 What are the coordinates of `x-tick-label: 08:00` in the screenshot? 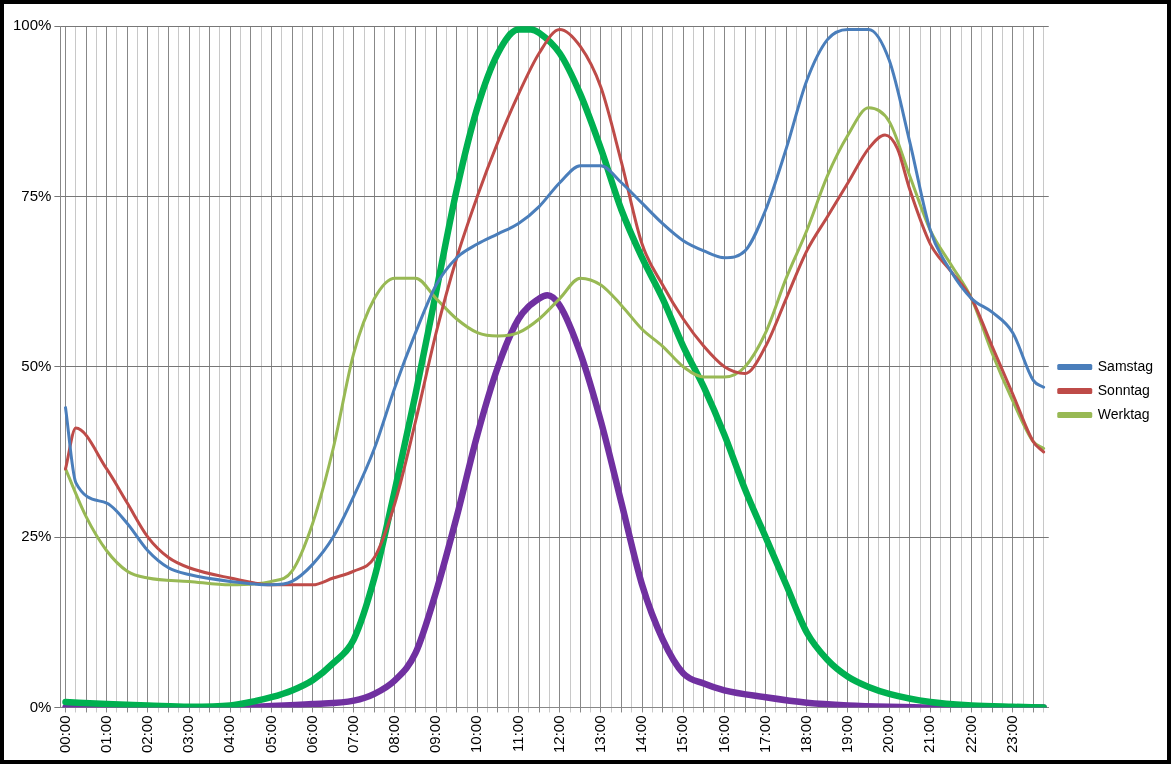 It's located at (394, 734).